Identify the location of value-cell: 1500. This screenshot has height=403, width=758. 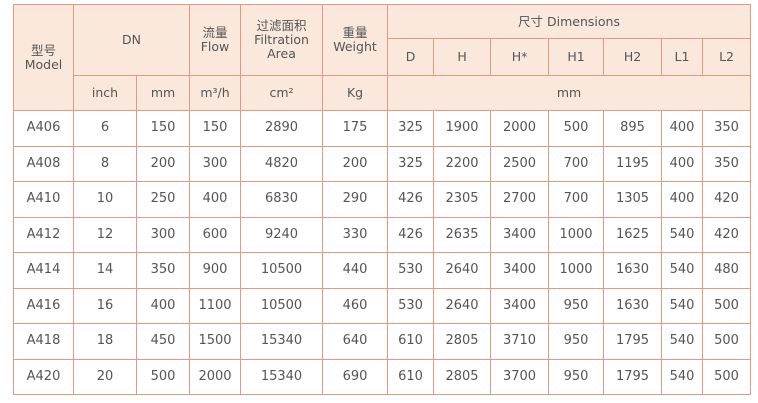
(215, 341).